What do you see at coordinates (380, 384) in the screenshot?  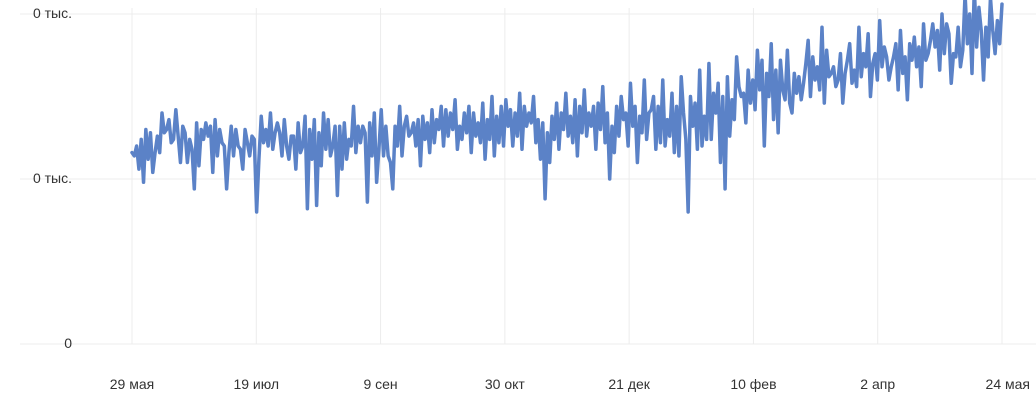 I see `x-tick-label: 9 сен` at bounding box center [380, 384].